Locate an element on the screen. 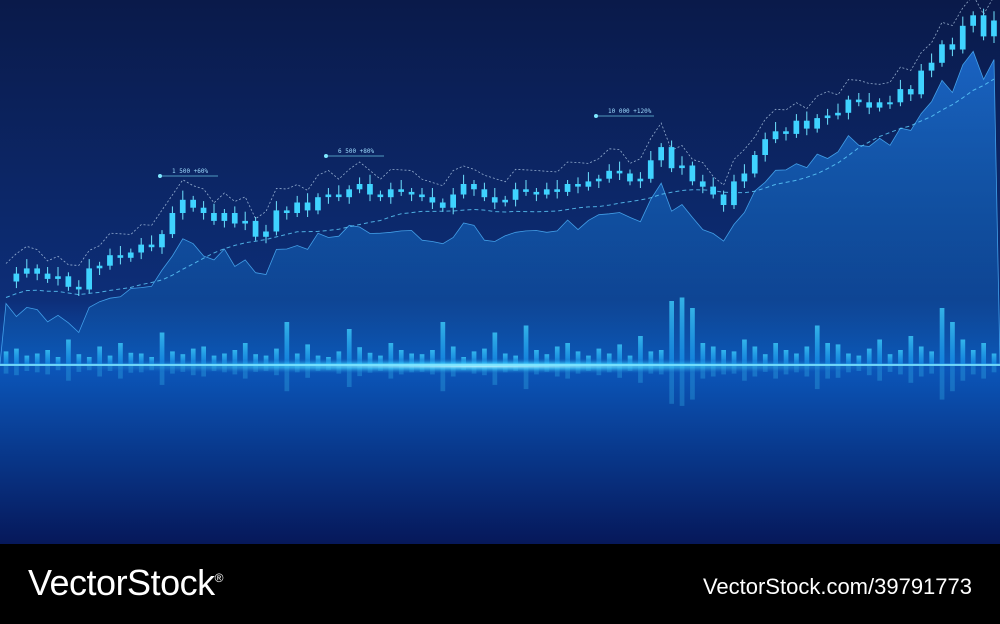  annotations-layer: 1 500 +60% 6 500 +80% 10 000 +120% is located at coordinates (406, 143).